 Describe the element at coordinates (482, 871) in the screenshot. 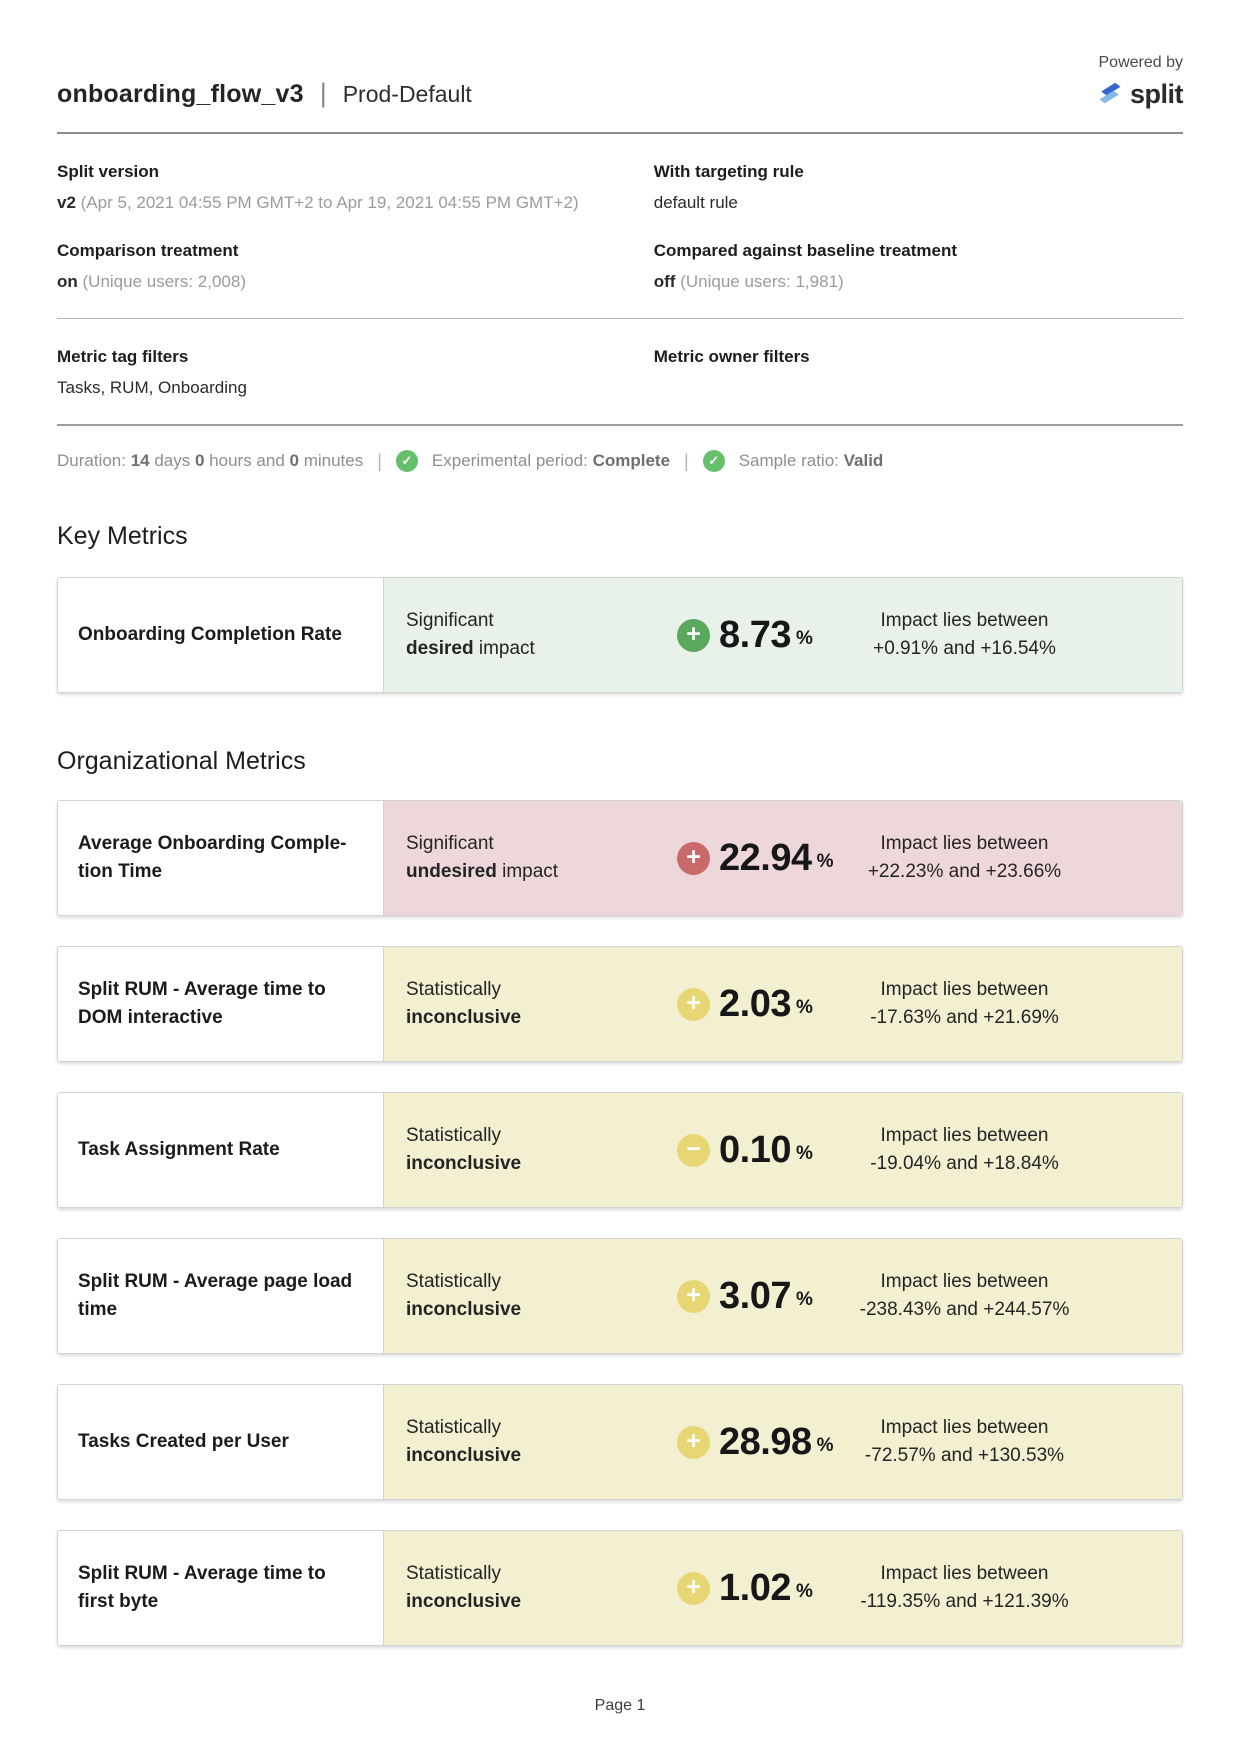

I see `status-line: undesired impact` at that location.